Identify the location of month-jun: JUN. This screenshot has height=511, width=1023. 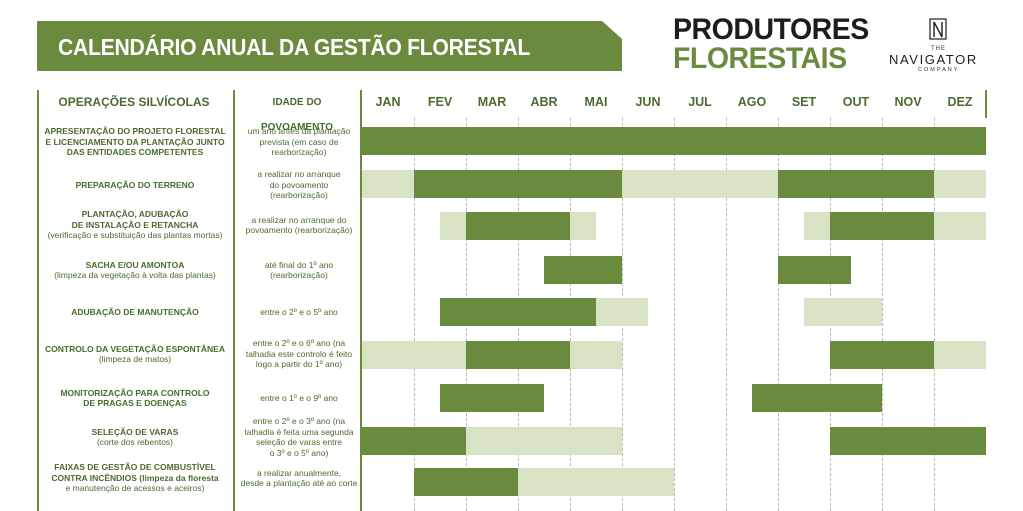
(648, 102).